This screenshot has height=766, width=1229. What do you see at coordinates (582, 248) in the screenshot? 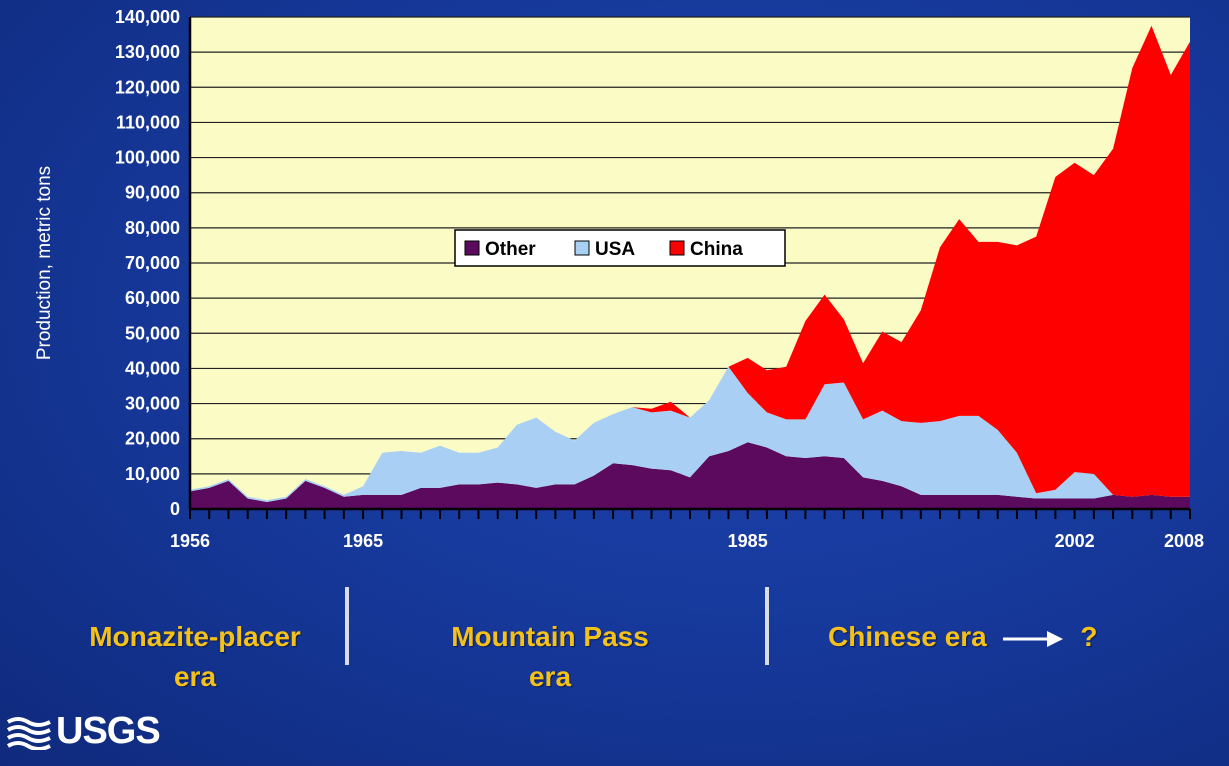
I see `legend-swatch-usa` at bounding box center [582, 248].